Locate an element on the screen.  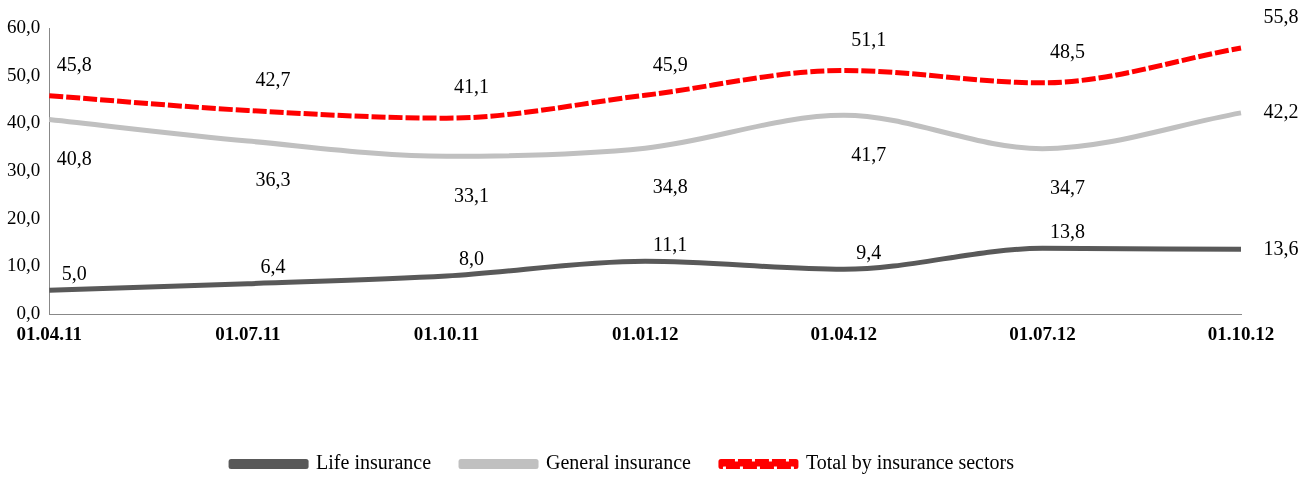
data-label: 13,6 is located at coordinates (1281, 247).